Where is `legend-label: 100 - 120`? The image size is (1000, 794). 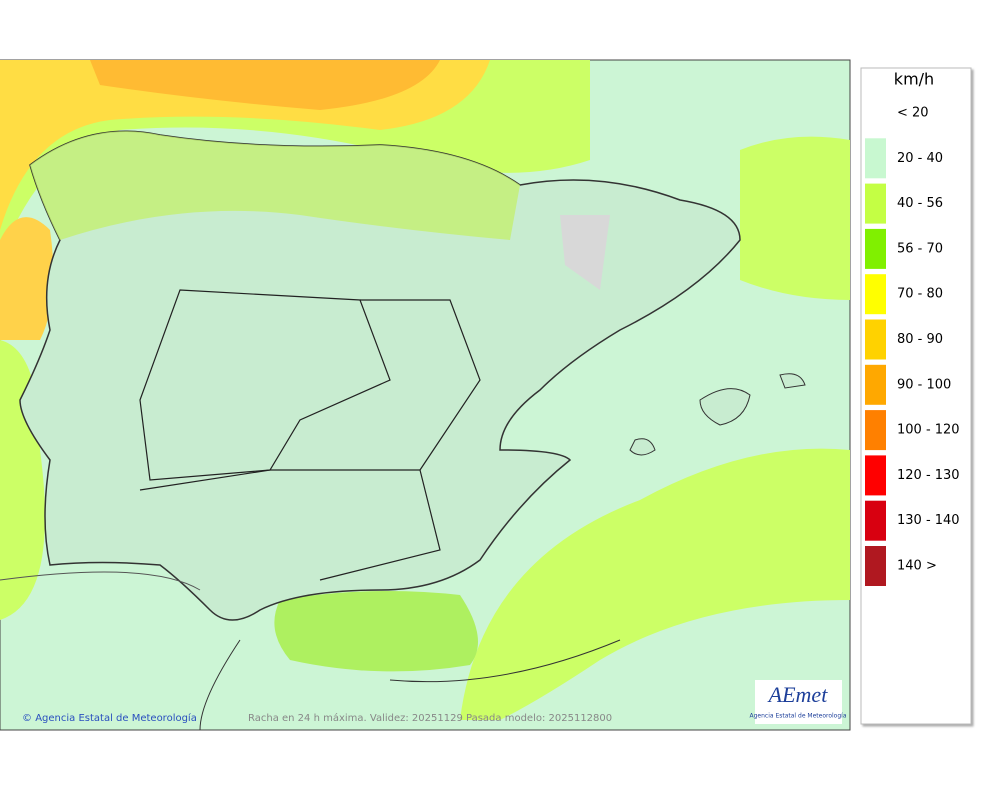 legend-label: 100 - 120 is located at coordinates (928, 430).